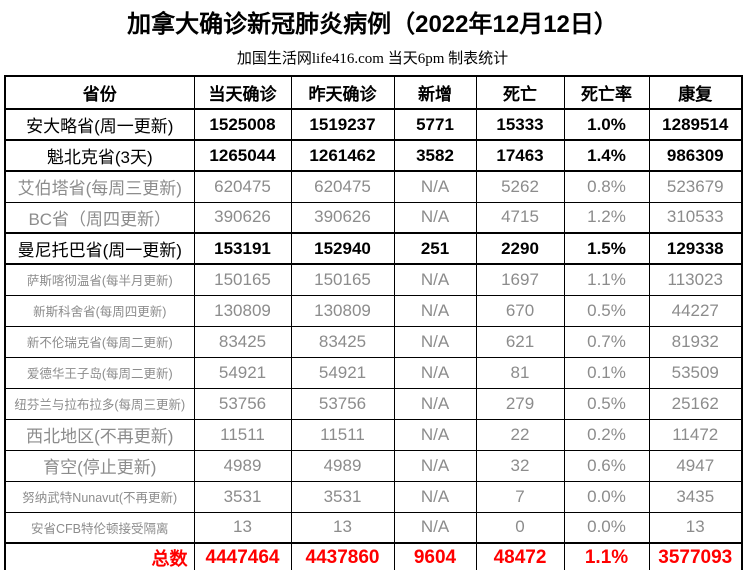  I want to click on province-cell: 安省CFB特伦顿接受隔离, so click(99, 527).